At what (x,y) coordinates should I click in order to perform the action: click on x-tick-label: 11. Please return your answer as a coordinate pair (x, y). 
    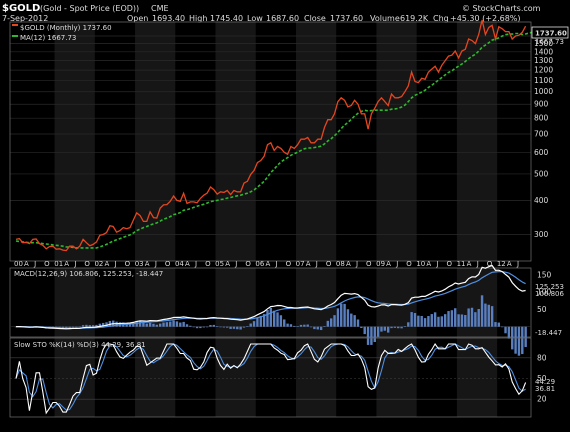
    Looking at the image, I should click on (461, 264).